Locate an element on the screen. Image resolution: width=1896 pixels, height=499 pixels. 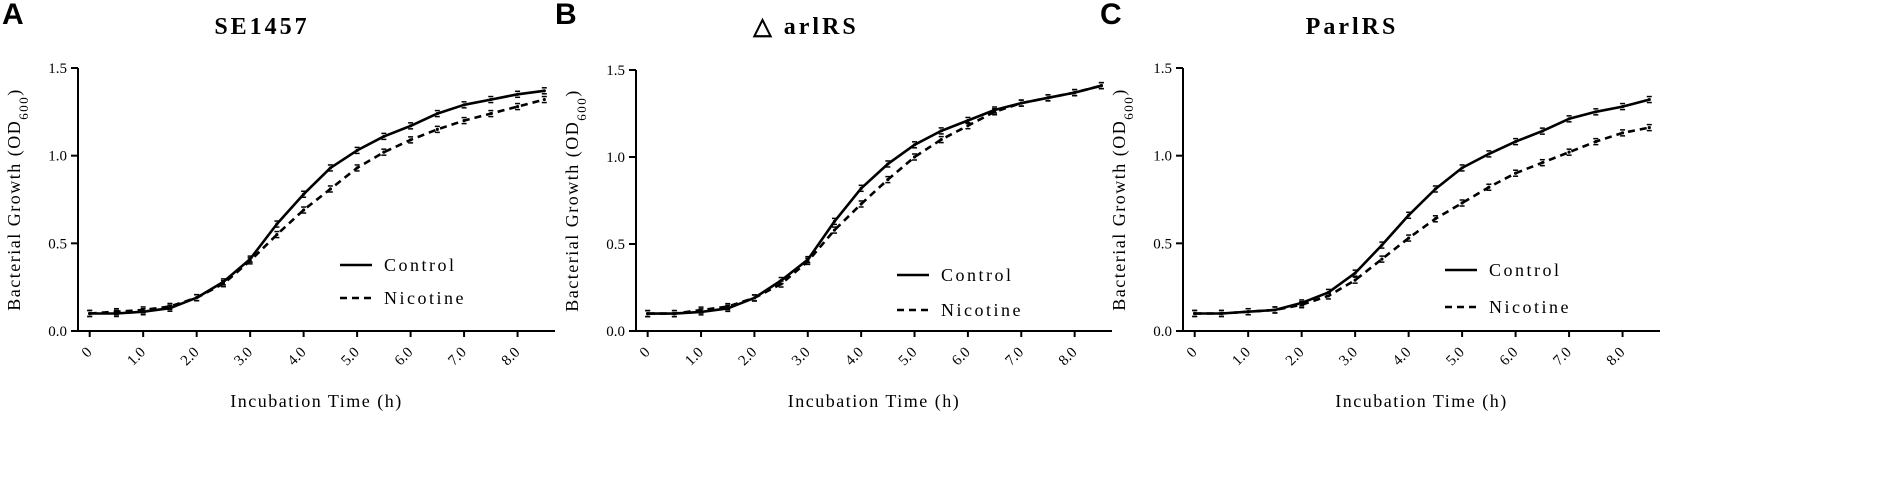
chart-title: △ arlRS is located at coordinates (805, 27).